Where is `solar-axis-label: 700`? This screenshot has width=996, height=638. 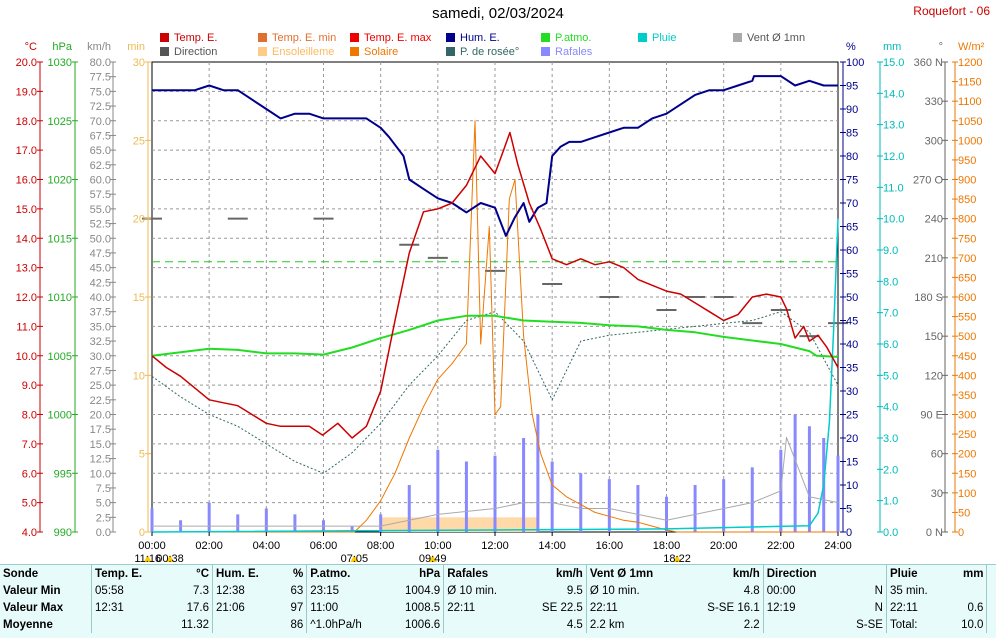 solar-axis-label: 700 is located at coordinates (967, 259).